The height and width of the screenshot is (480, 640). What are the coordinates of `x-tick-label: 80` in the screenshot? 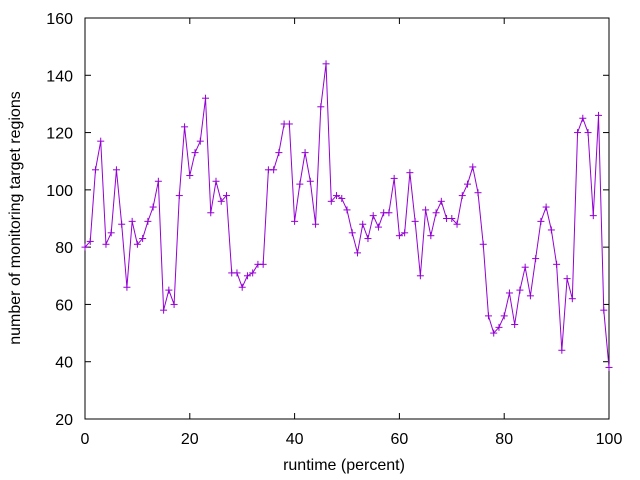 It's located at (504, 439).